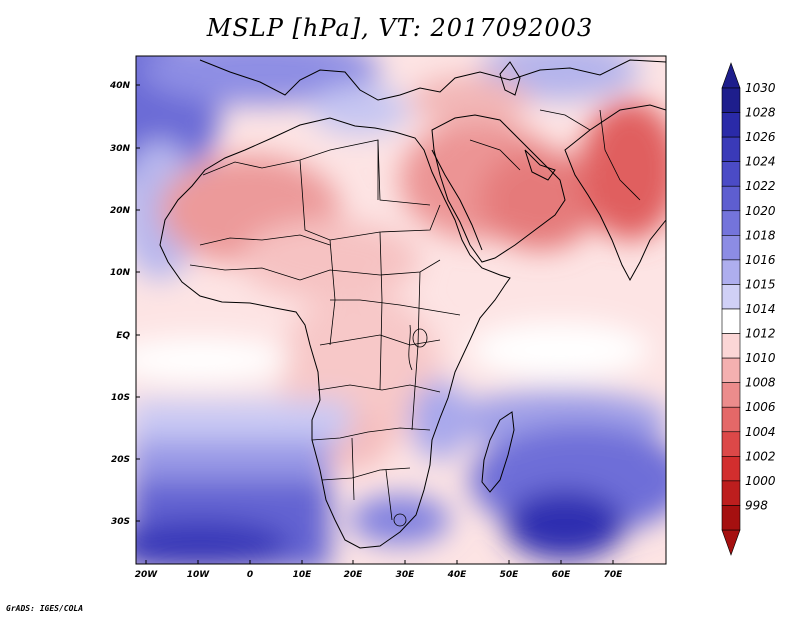  What do you see at coordinates (615, 193) in the screenshot?
I see `india-coastline` at bounding box center [615, 193].